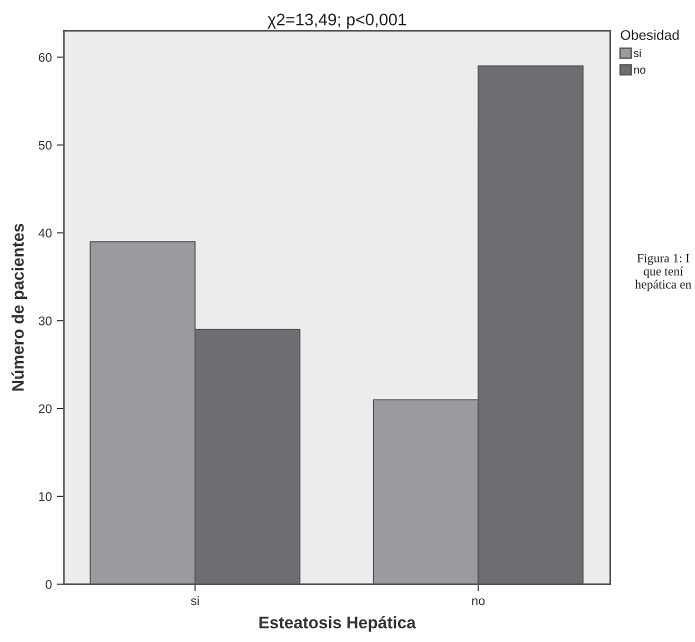 This screenshot has width=695, height=642. What do you see at coordinates (337, 624) in the screenshot?
I see `x-axis-title: Esteatosis Hepática` at bounding box center [337, 624].